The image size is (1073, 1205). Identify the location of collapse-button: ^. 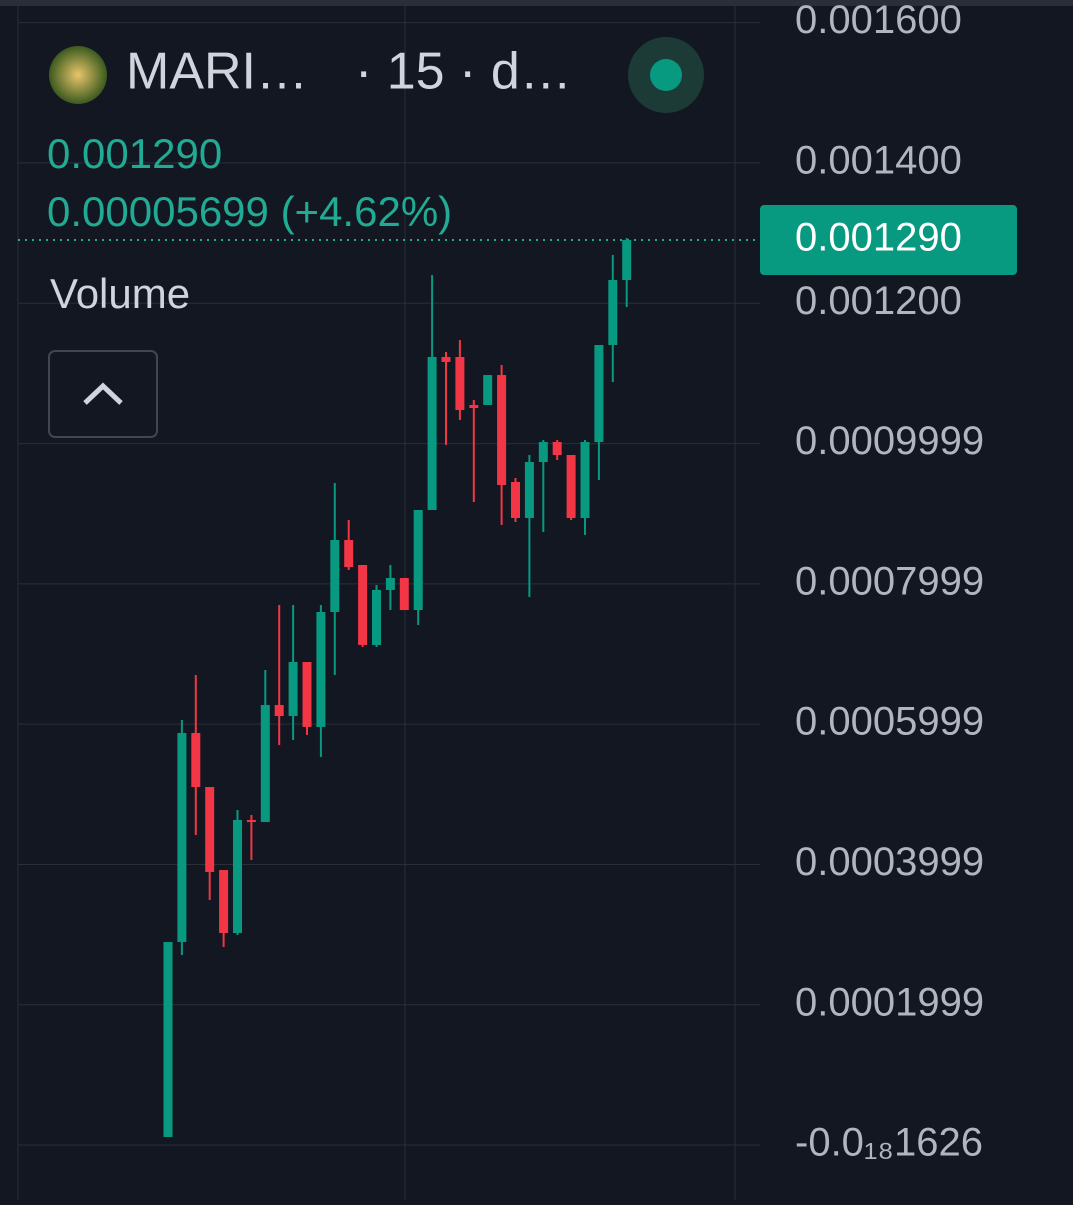
(103, 394).